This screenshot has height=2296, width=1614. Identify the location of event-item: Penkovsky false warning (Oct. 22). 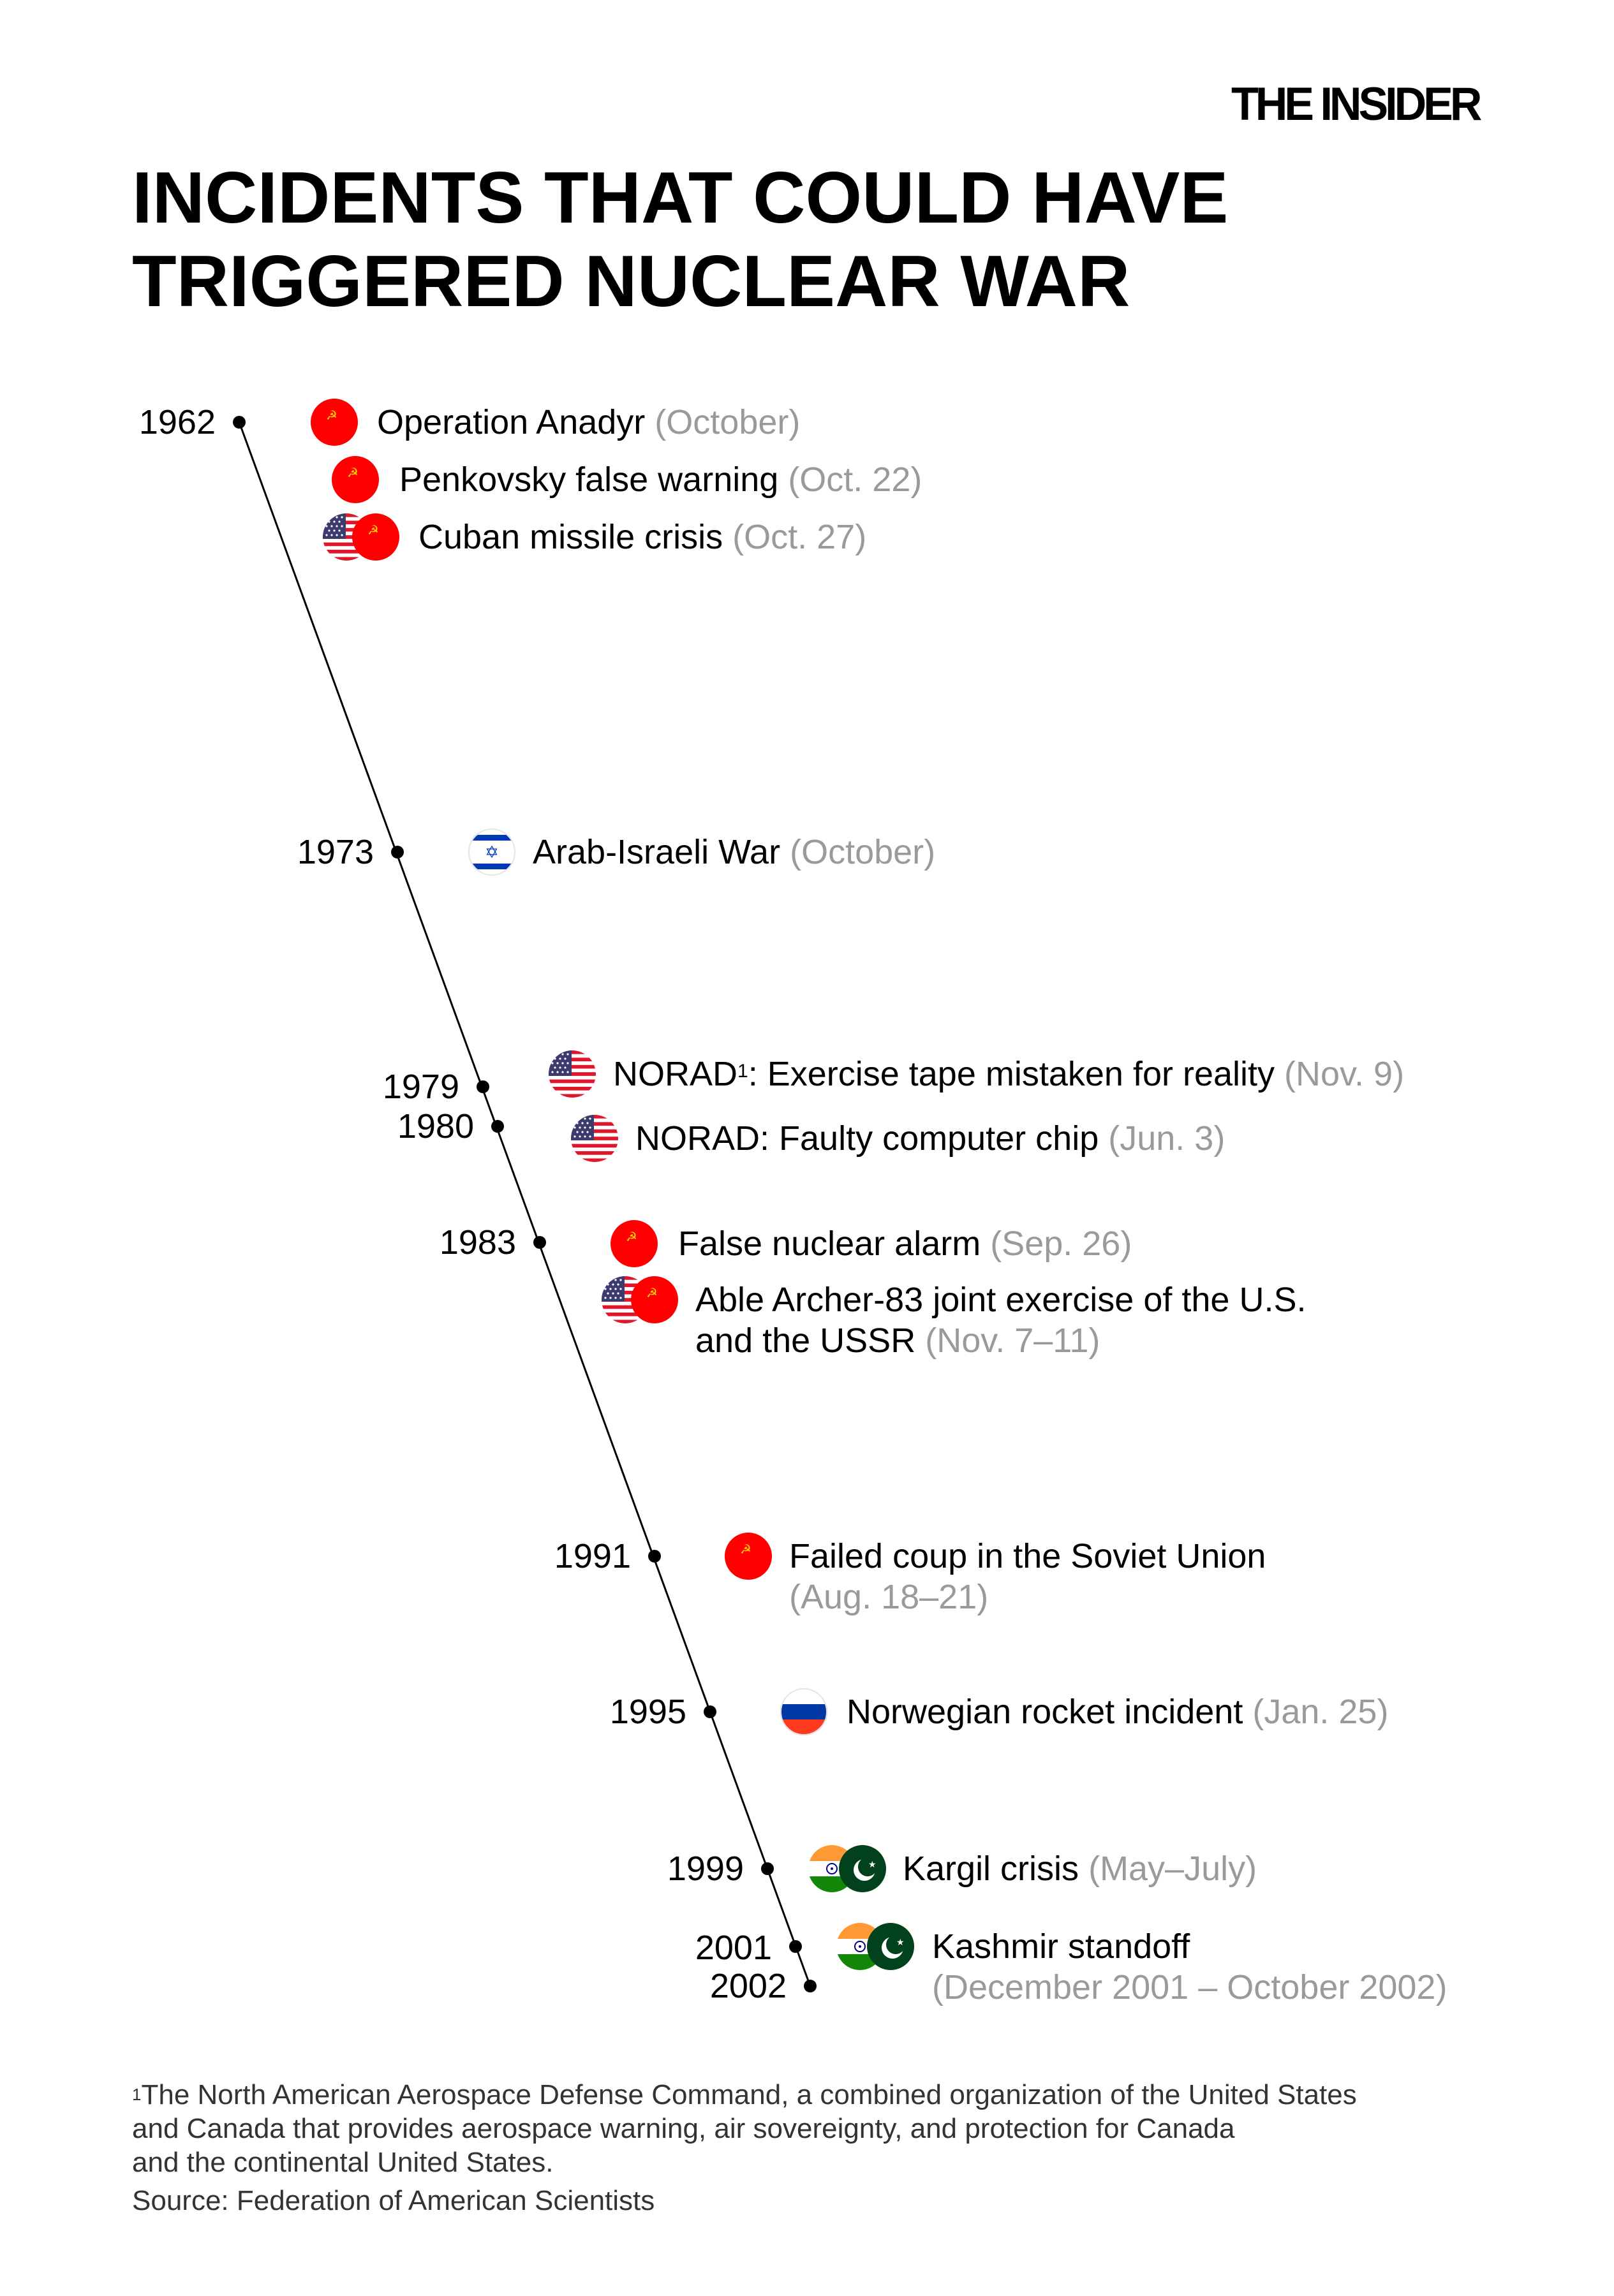
(660, 479).